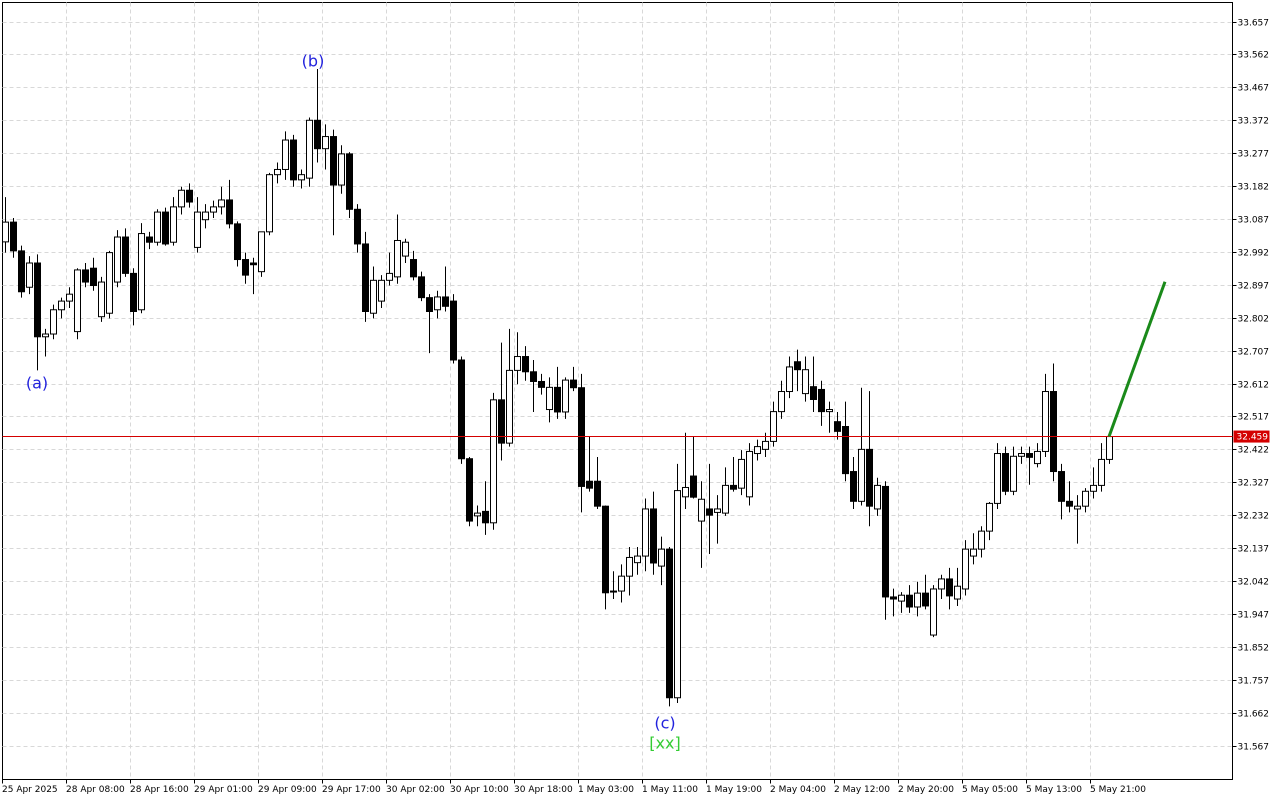 This screenshot has width=1280, height=800. Describe the element at coordinates (1254, 320) in the screenshot. I see `y-tick-label: 32.802` at that location.